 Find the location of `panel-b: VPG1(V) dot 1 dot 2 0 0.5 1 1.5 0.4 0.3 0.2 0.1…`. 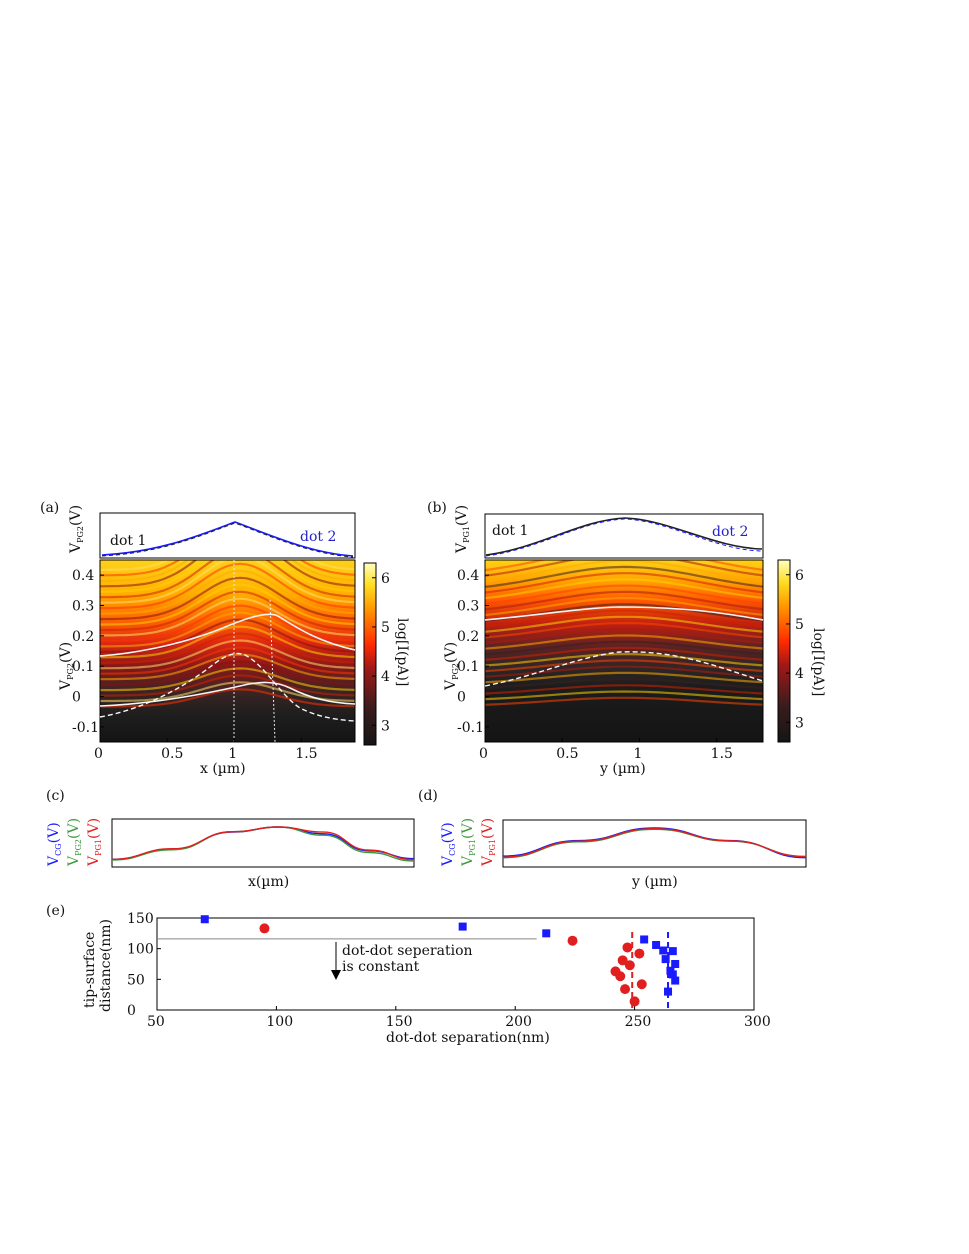

panel-b: VPG1(V) dot 1 dot 2 0 0.5 1 1.5 0.4 0.3 0.2 0.1… is located at coordinates (634, 641).